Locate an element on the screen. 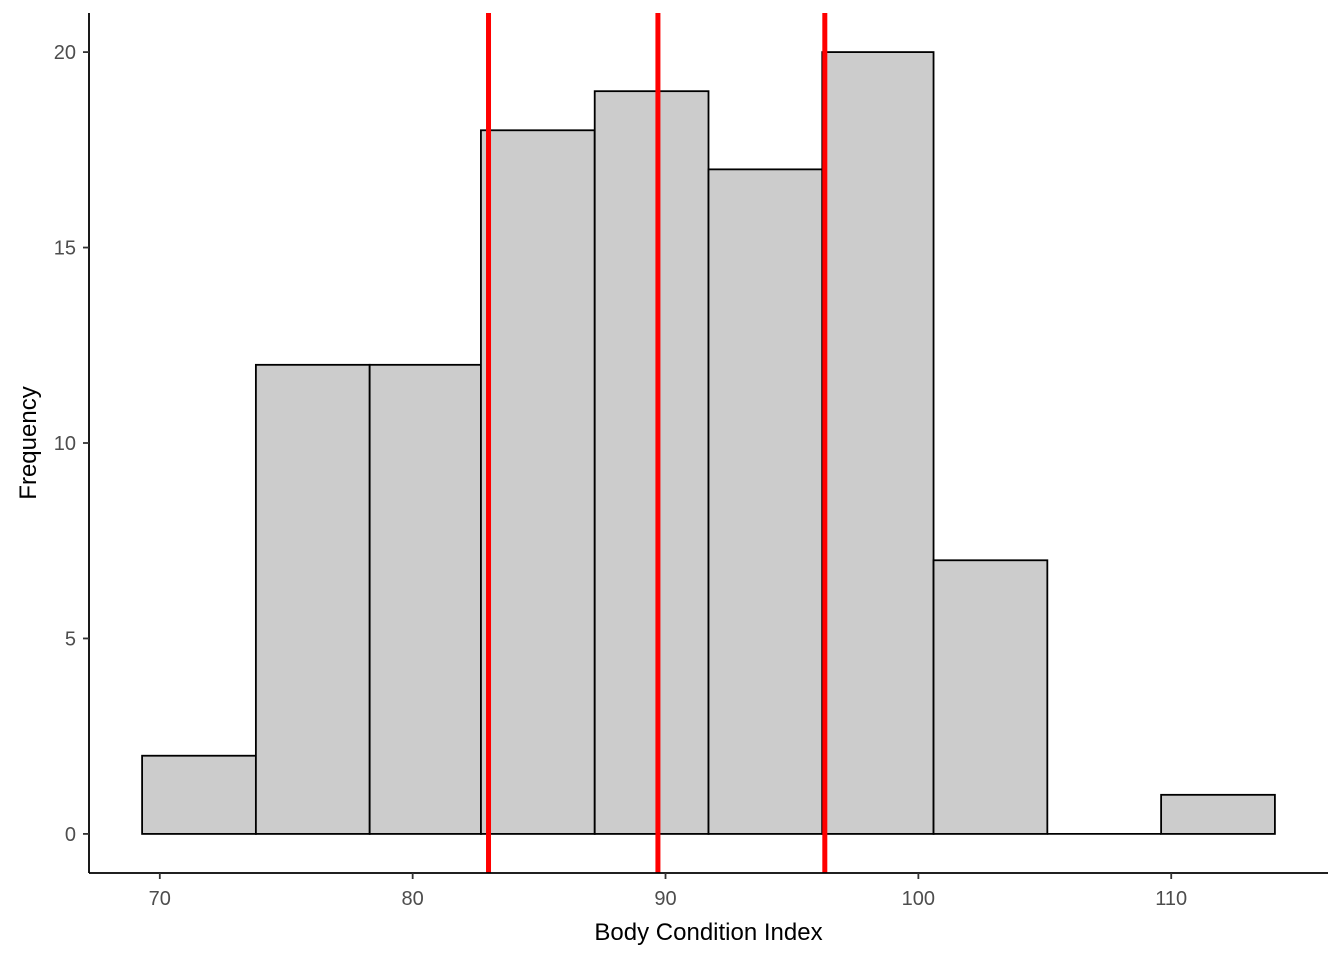 The image size is (1344, 960). x-axis-ticks: 70 80 90 100 110 is located at coordinates (668, 891).